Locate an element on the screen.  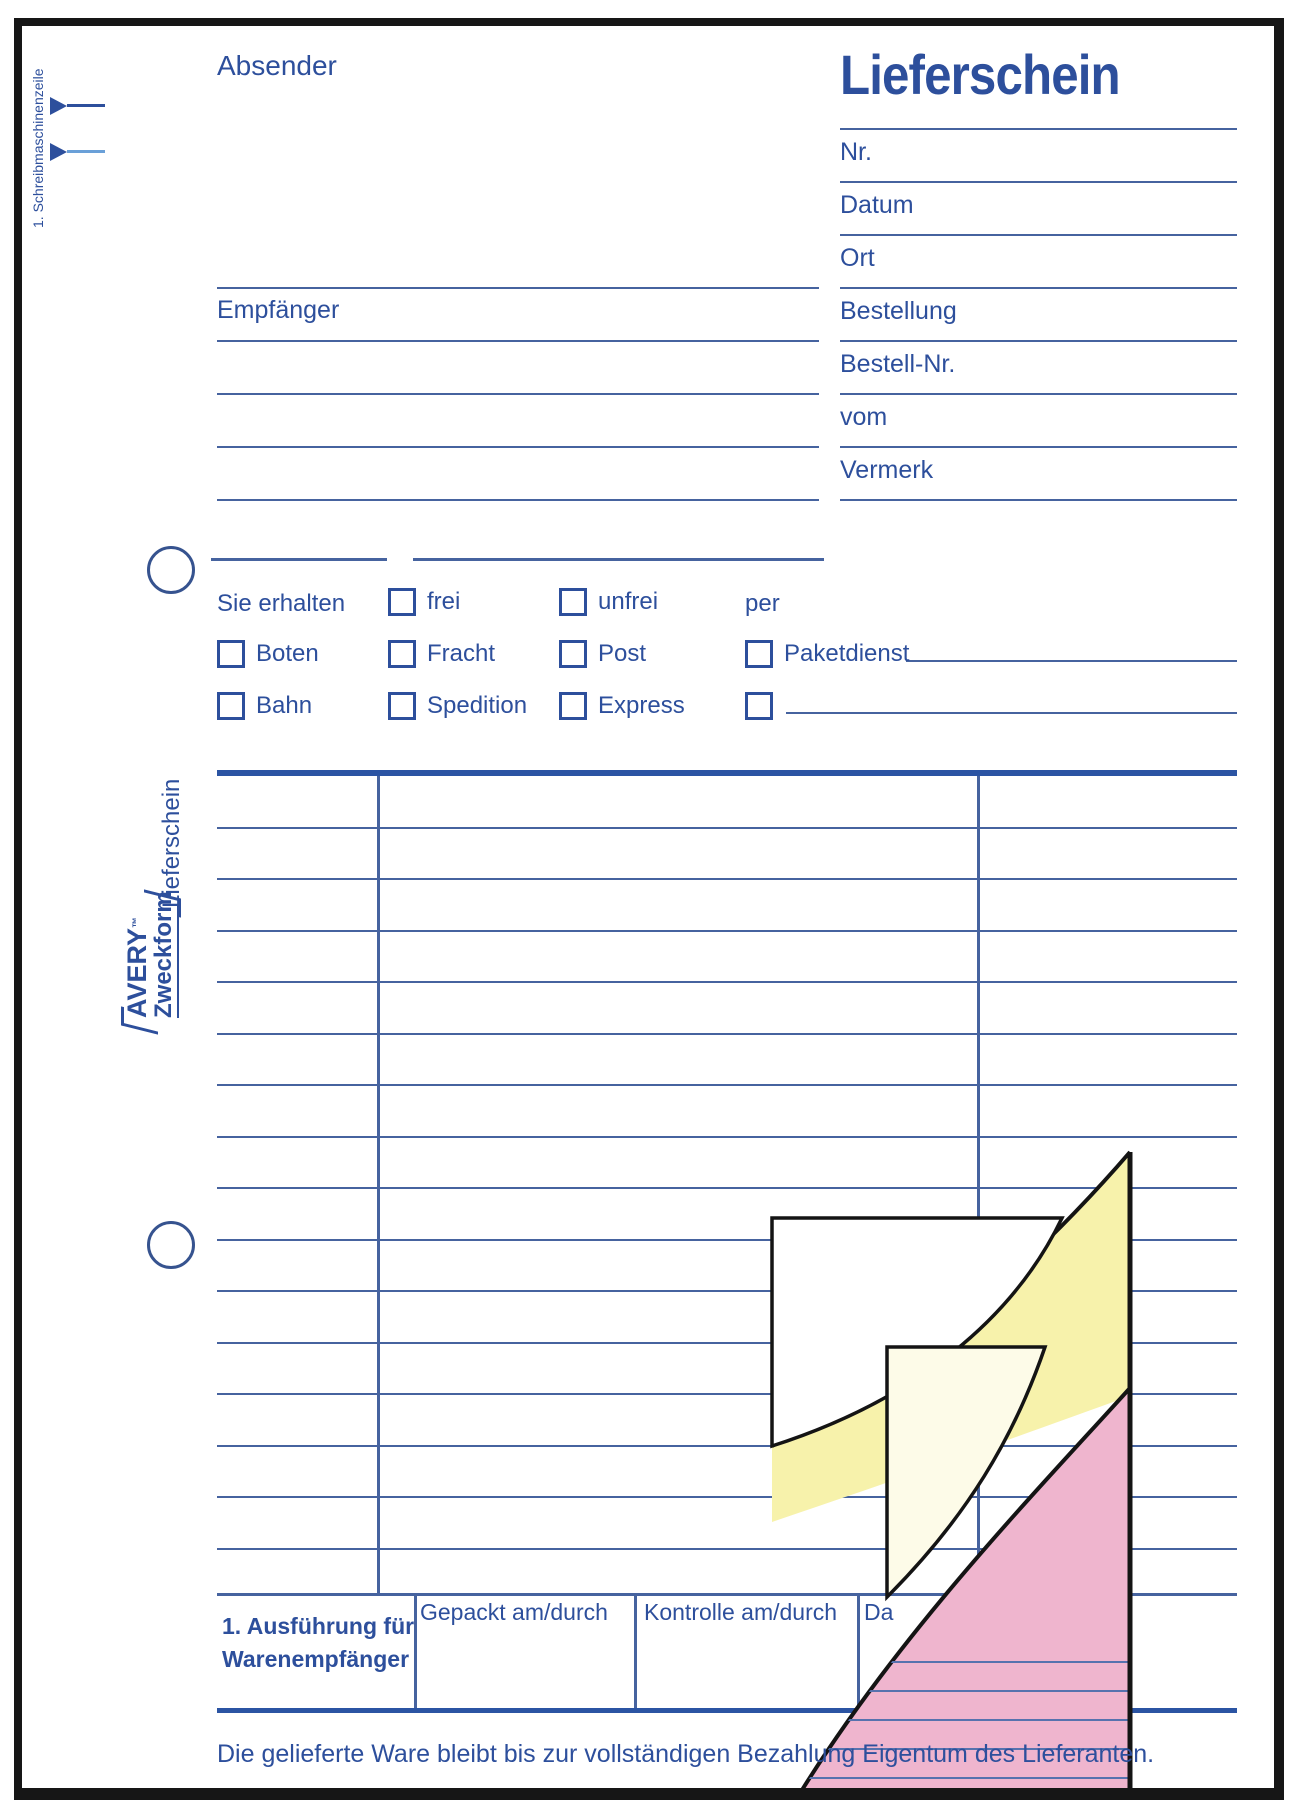
copy-designation-line1: 1. Ausführung für is located at coordinates (318, 1626).